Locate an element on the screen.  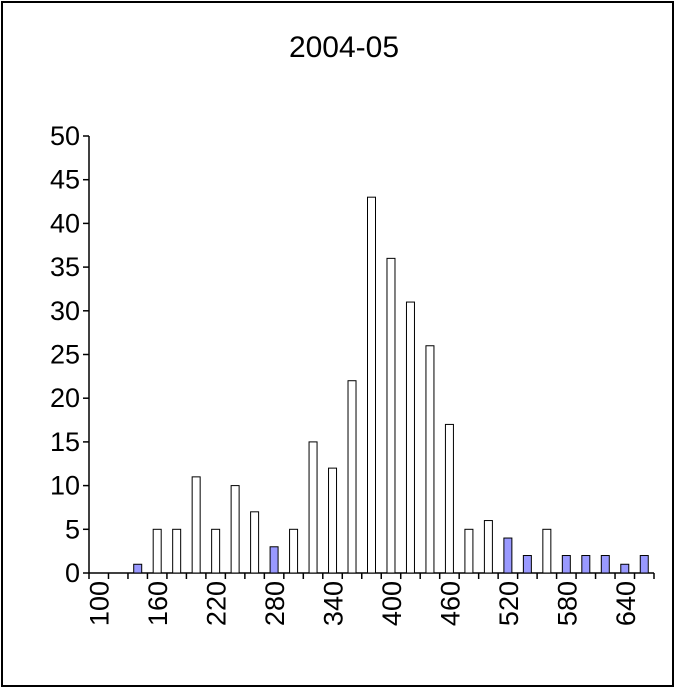
y-tick-label: 35 is located at coordinates (65, 267).